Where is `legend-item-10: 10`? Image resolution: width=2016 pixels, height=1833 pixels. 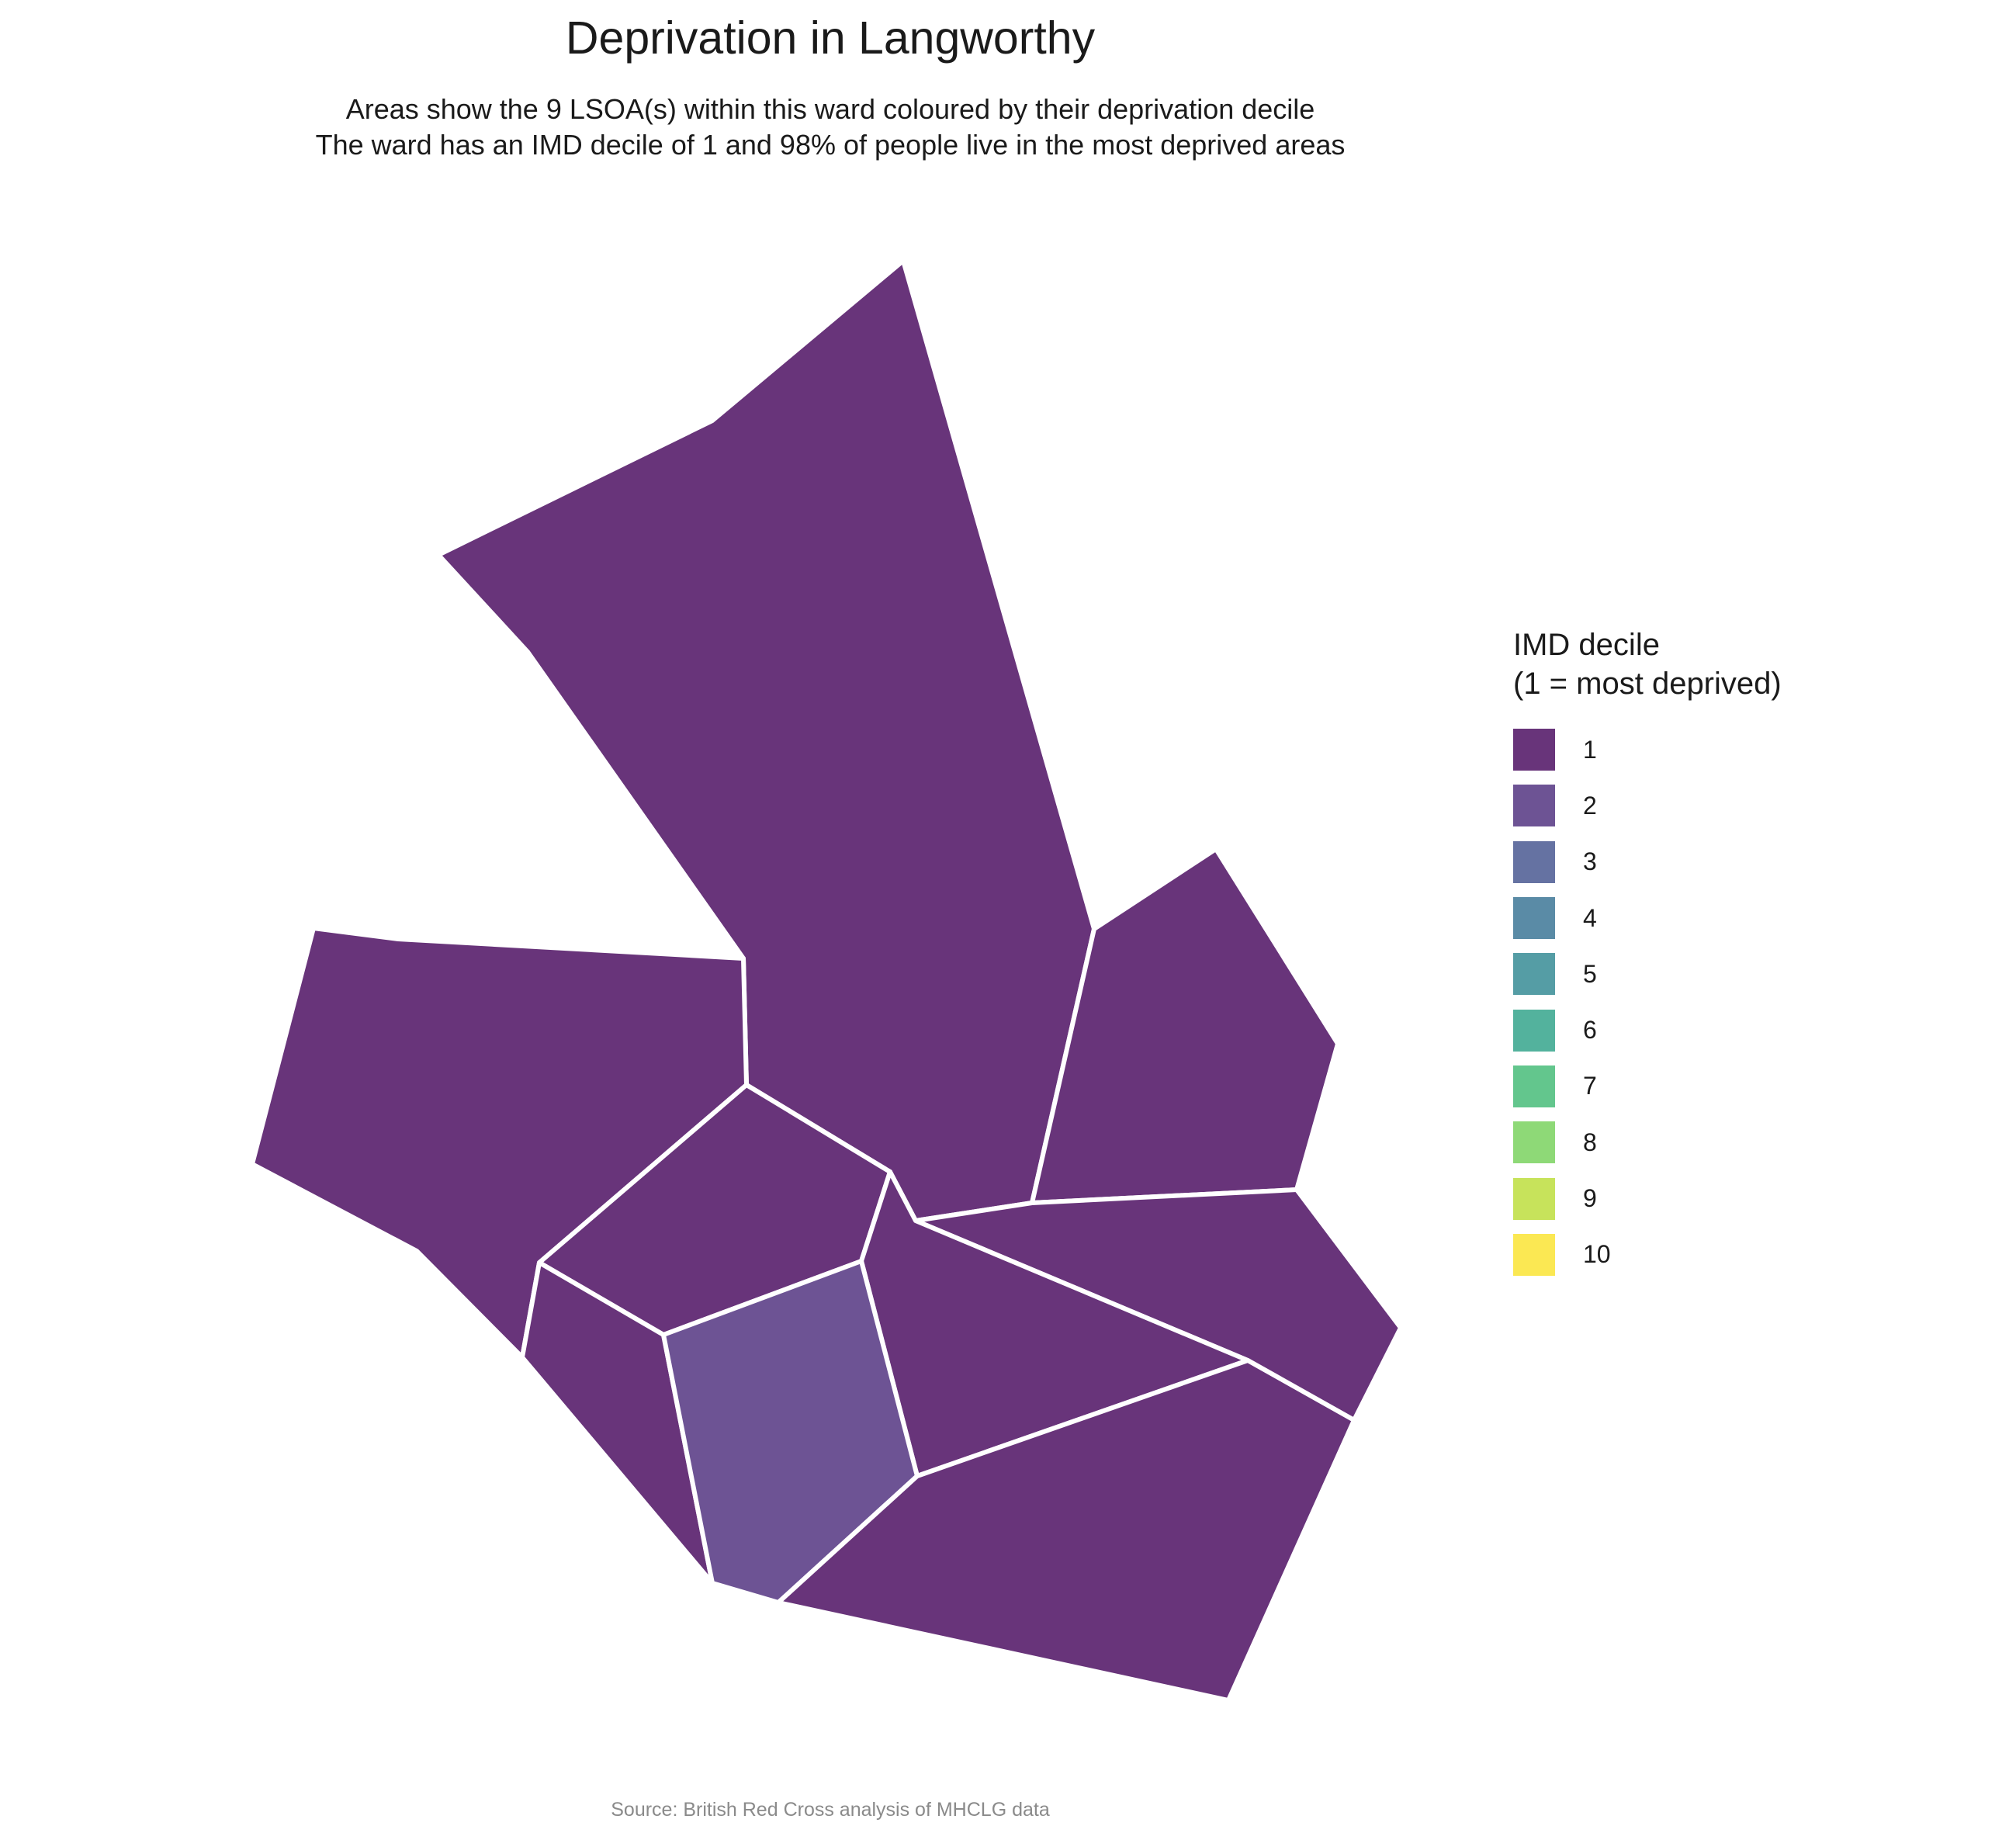
legend-item-10: 10 is located at coordinates (1648, 1255).